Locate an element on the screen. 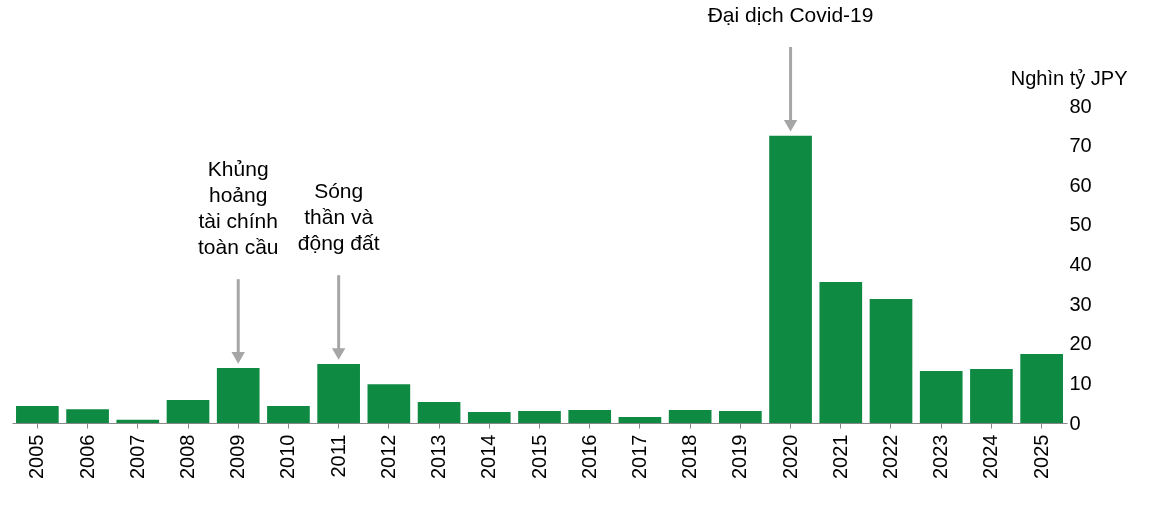 This screenshot has height=520, width=1153. y-tick-label: 50 is located at coordinates (1080, 224).